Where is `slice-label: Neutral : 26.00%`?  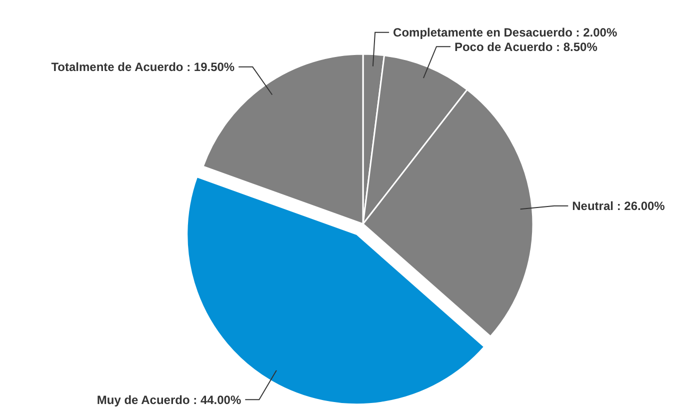
slice-label: Neutral : 26.00% is located at coordinates (619, 206).